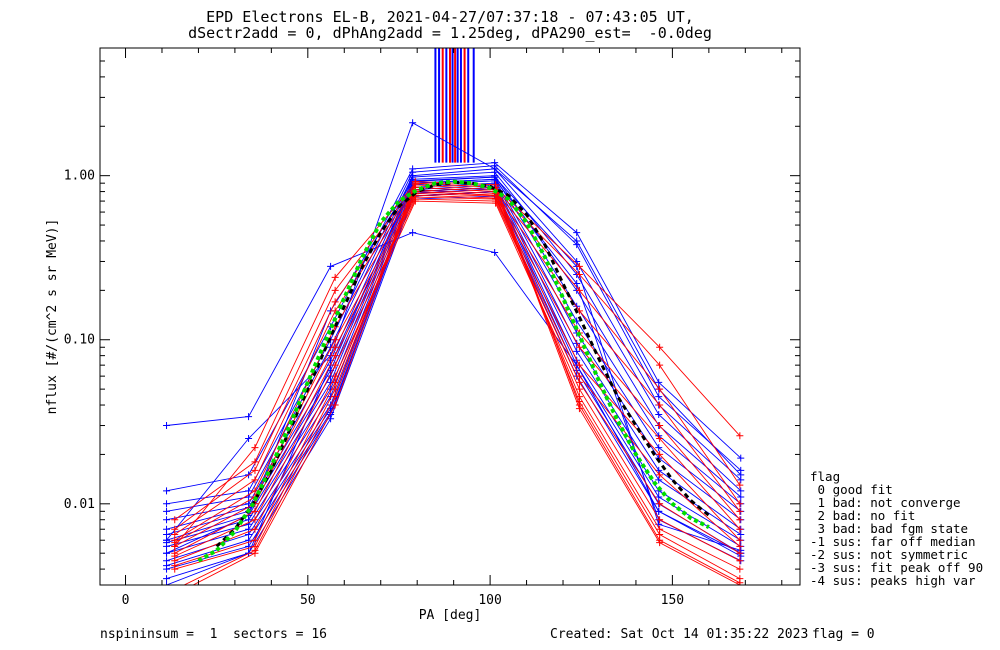 The image size is (1000, 650). Describe the element at coordinates (52, 317) in the screenshot. I see `y-axis-label: nflux [#/(cm^2 s sr MeV)]` at that location.